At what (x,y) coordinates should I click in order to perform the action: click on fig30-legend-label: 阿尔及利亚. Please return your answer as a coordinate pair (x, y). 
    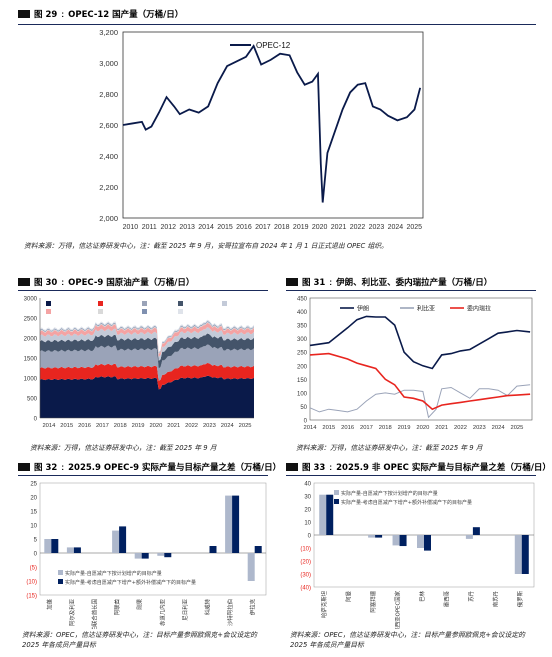
    Looking at the image, I should click on (66, 312).